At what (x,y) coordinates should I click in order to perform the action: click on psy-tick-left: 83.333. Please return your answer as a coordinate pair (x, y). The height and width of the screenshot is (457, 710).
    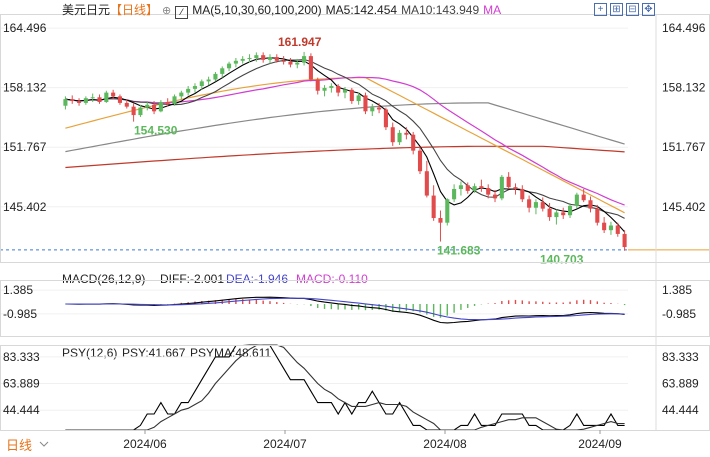
    Looking at the image, I should click on (21, 357).